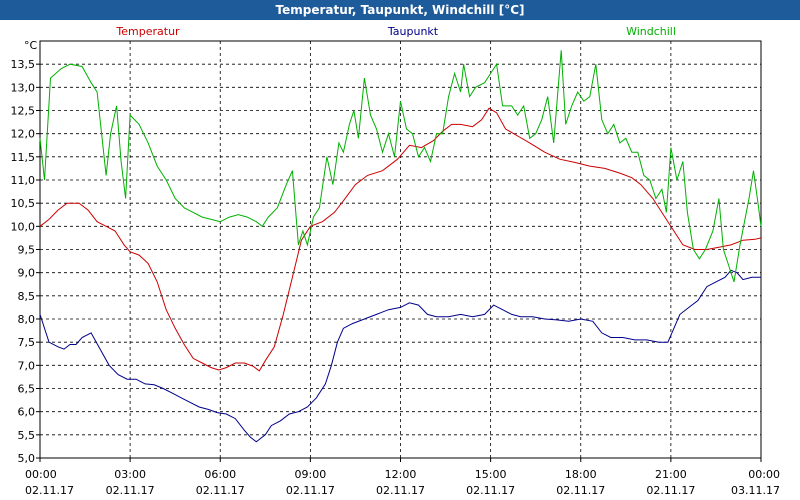 The width and height of the screenshot is (800, 500). Describe the element at coordinates (27, 412) in the screenshot. I see `y-tick-label: 6,0` at that location.